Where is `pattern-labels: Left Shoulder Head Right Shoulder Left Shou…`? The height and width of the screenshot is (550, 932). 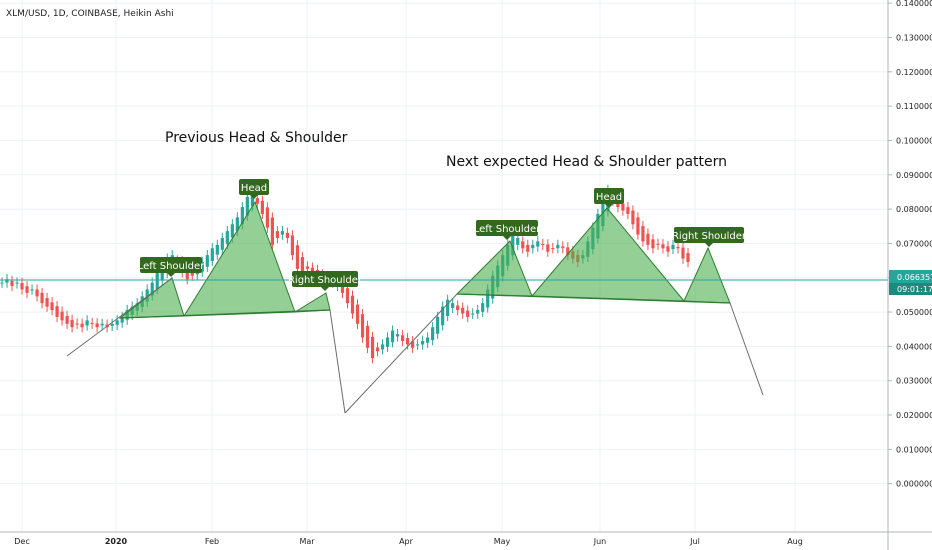
pattern-labels: Left Shoulder Head Right Shoulder Left Shou… is located at coordinates (442, 235).